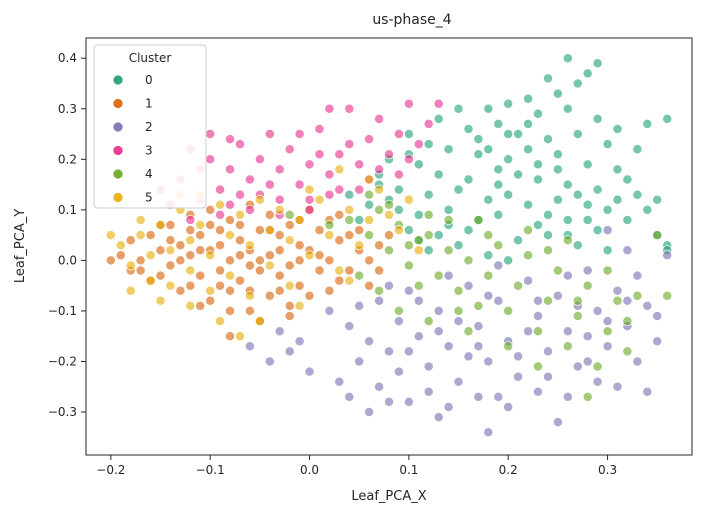  I want to click on legend-box, so click(150, 126).